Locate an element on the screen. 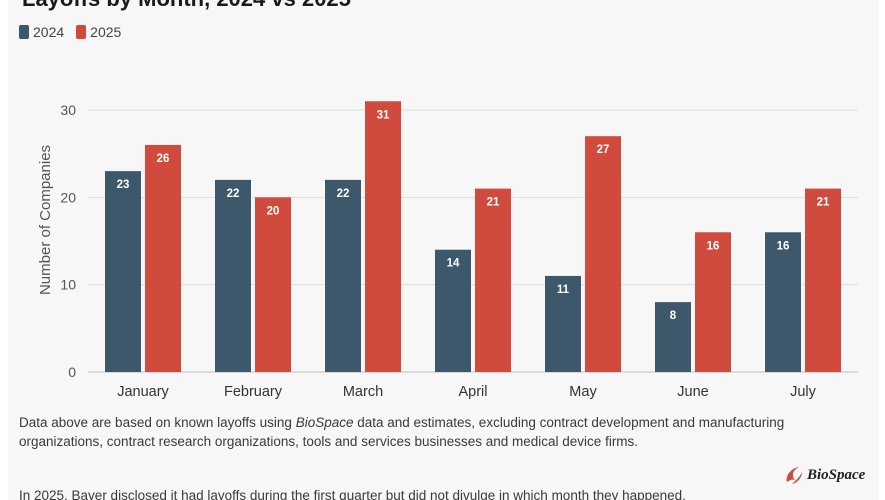 This screenshot has height=500, width=885. bar-2024-july is located at coordinates (783, 302).